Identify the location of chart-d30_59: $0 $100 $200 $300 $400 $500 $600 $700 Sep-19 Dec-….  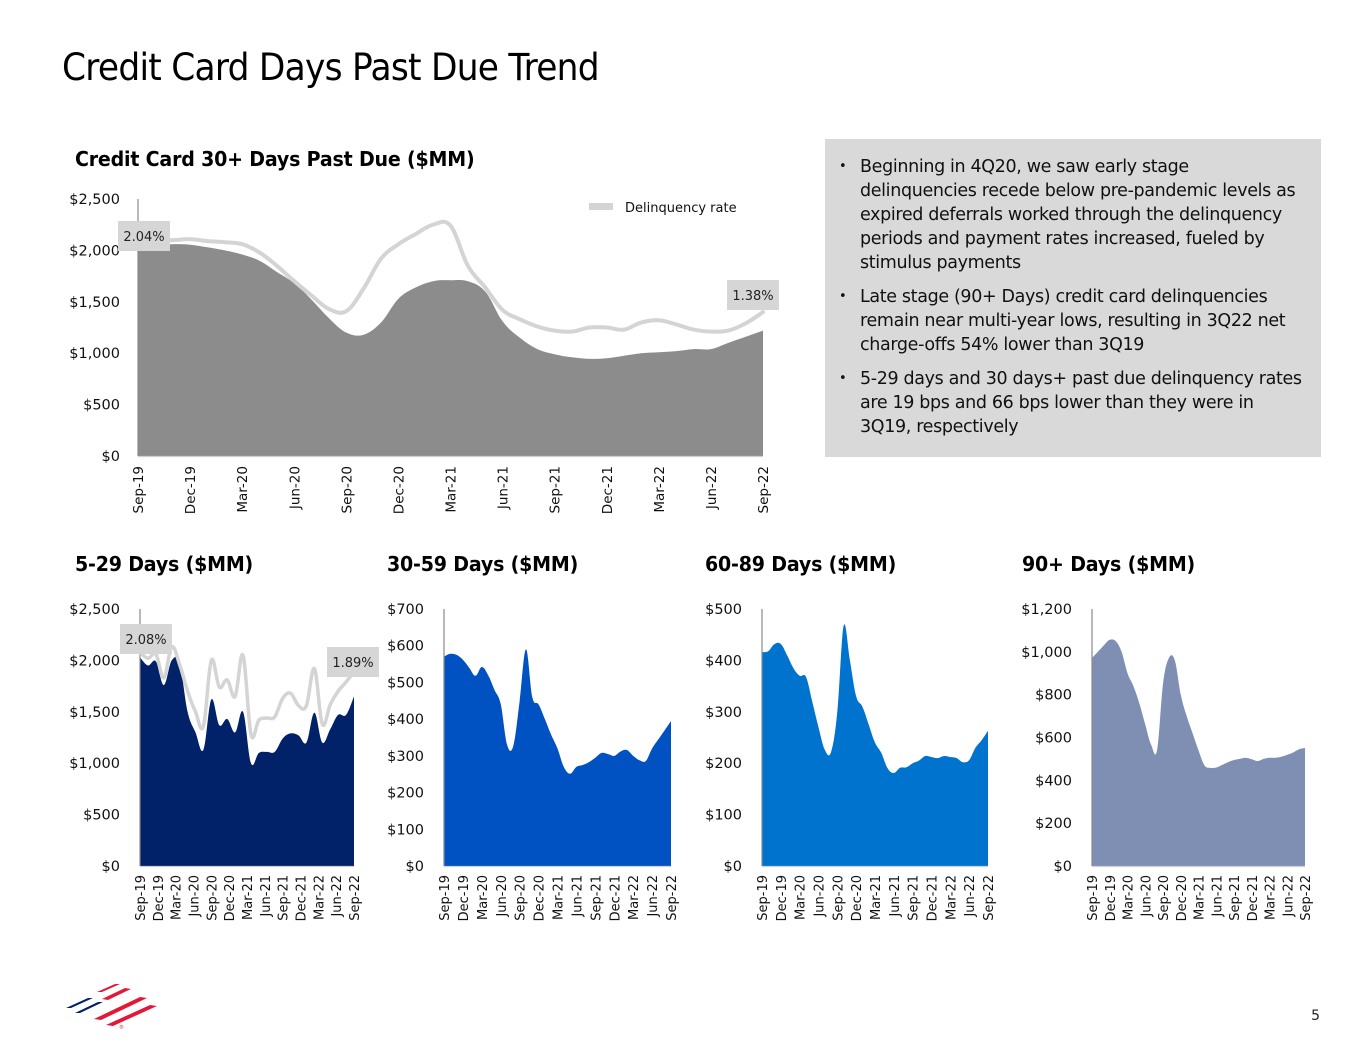
(533, 761).